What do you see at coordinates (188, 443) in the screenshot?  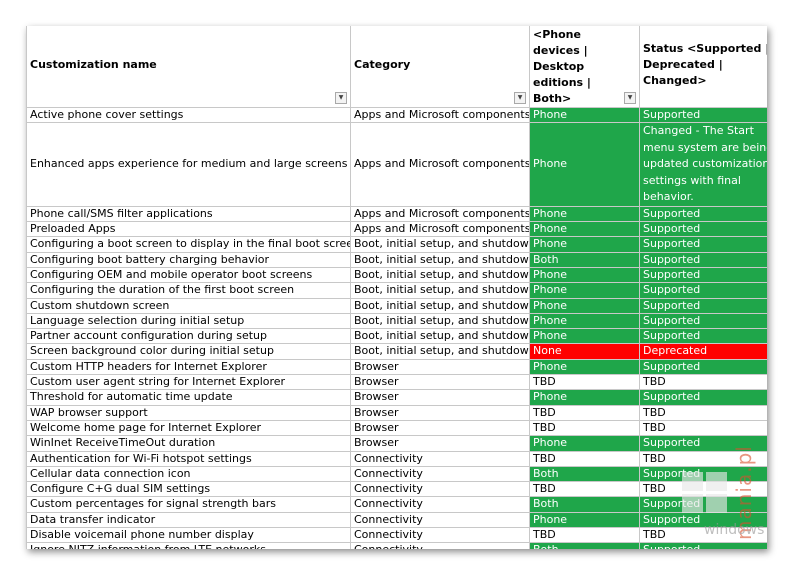 I see `cell-customization-name: WinInet ReceiveTimeOut duration` at bounding box center [188, 443].